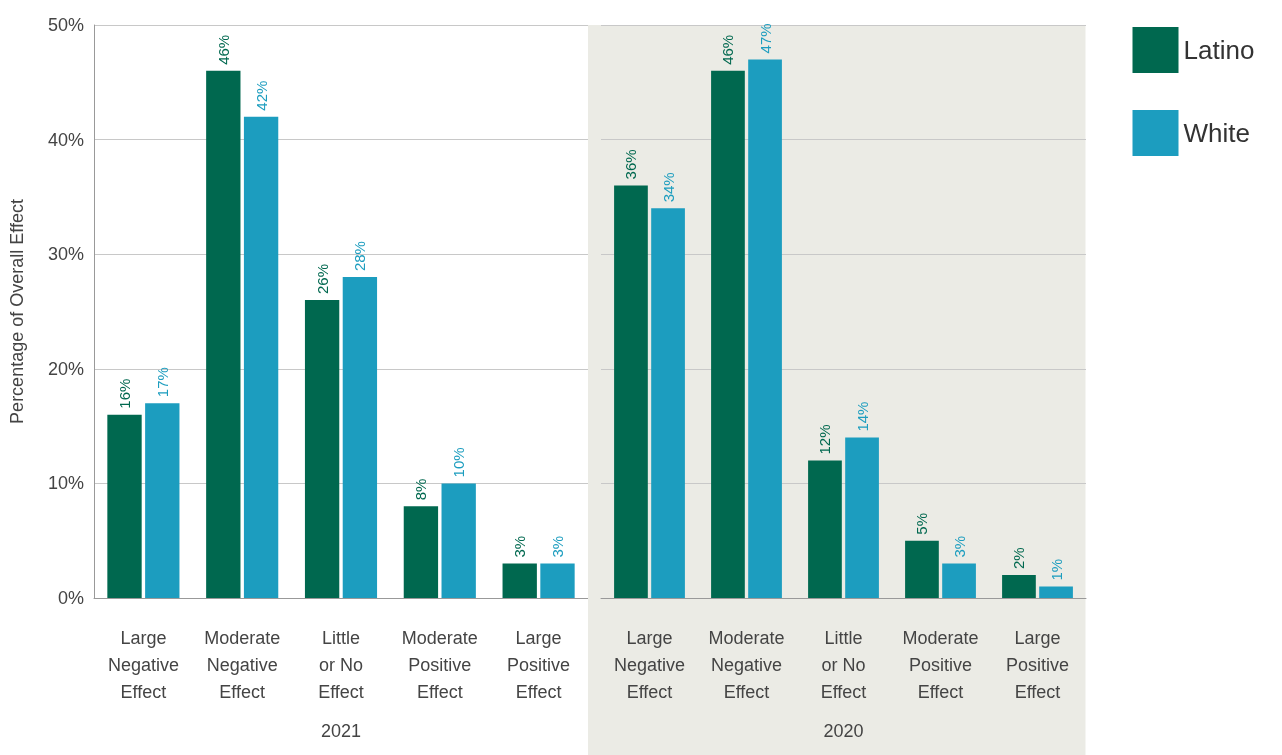 The height and width of the screenshot is (755, 1282). Describe the element at coordinates (65, 25) in the screenshot. I see `y-tick-label: 50%` at that location.